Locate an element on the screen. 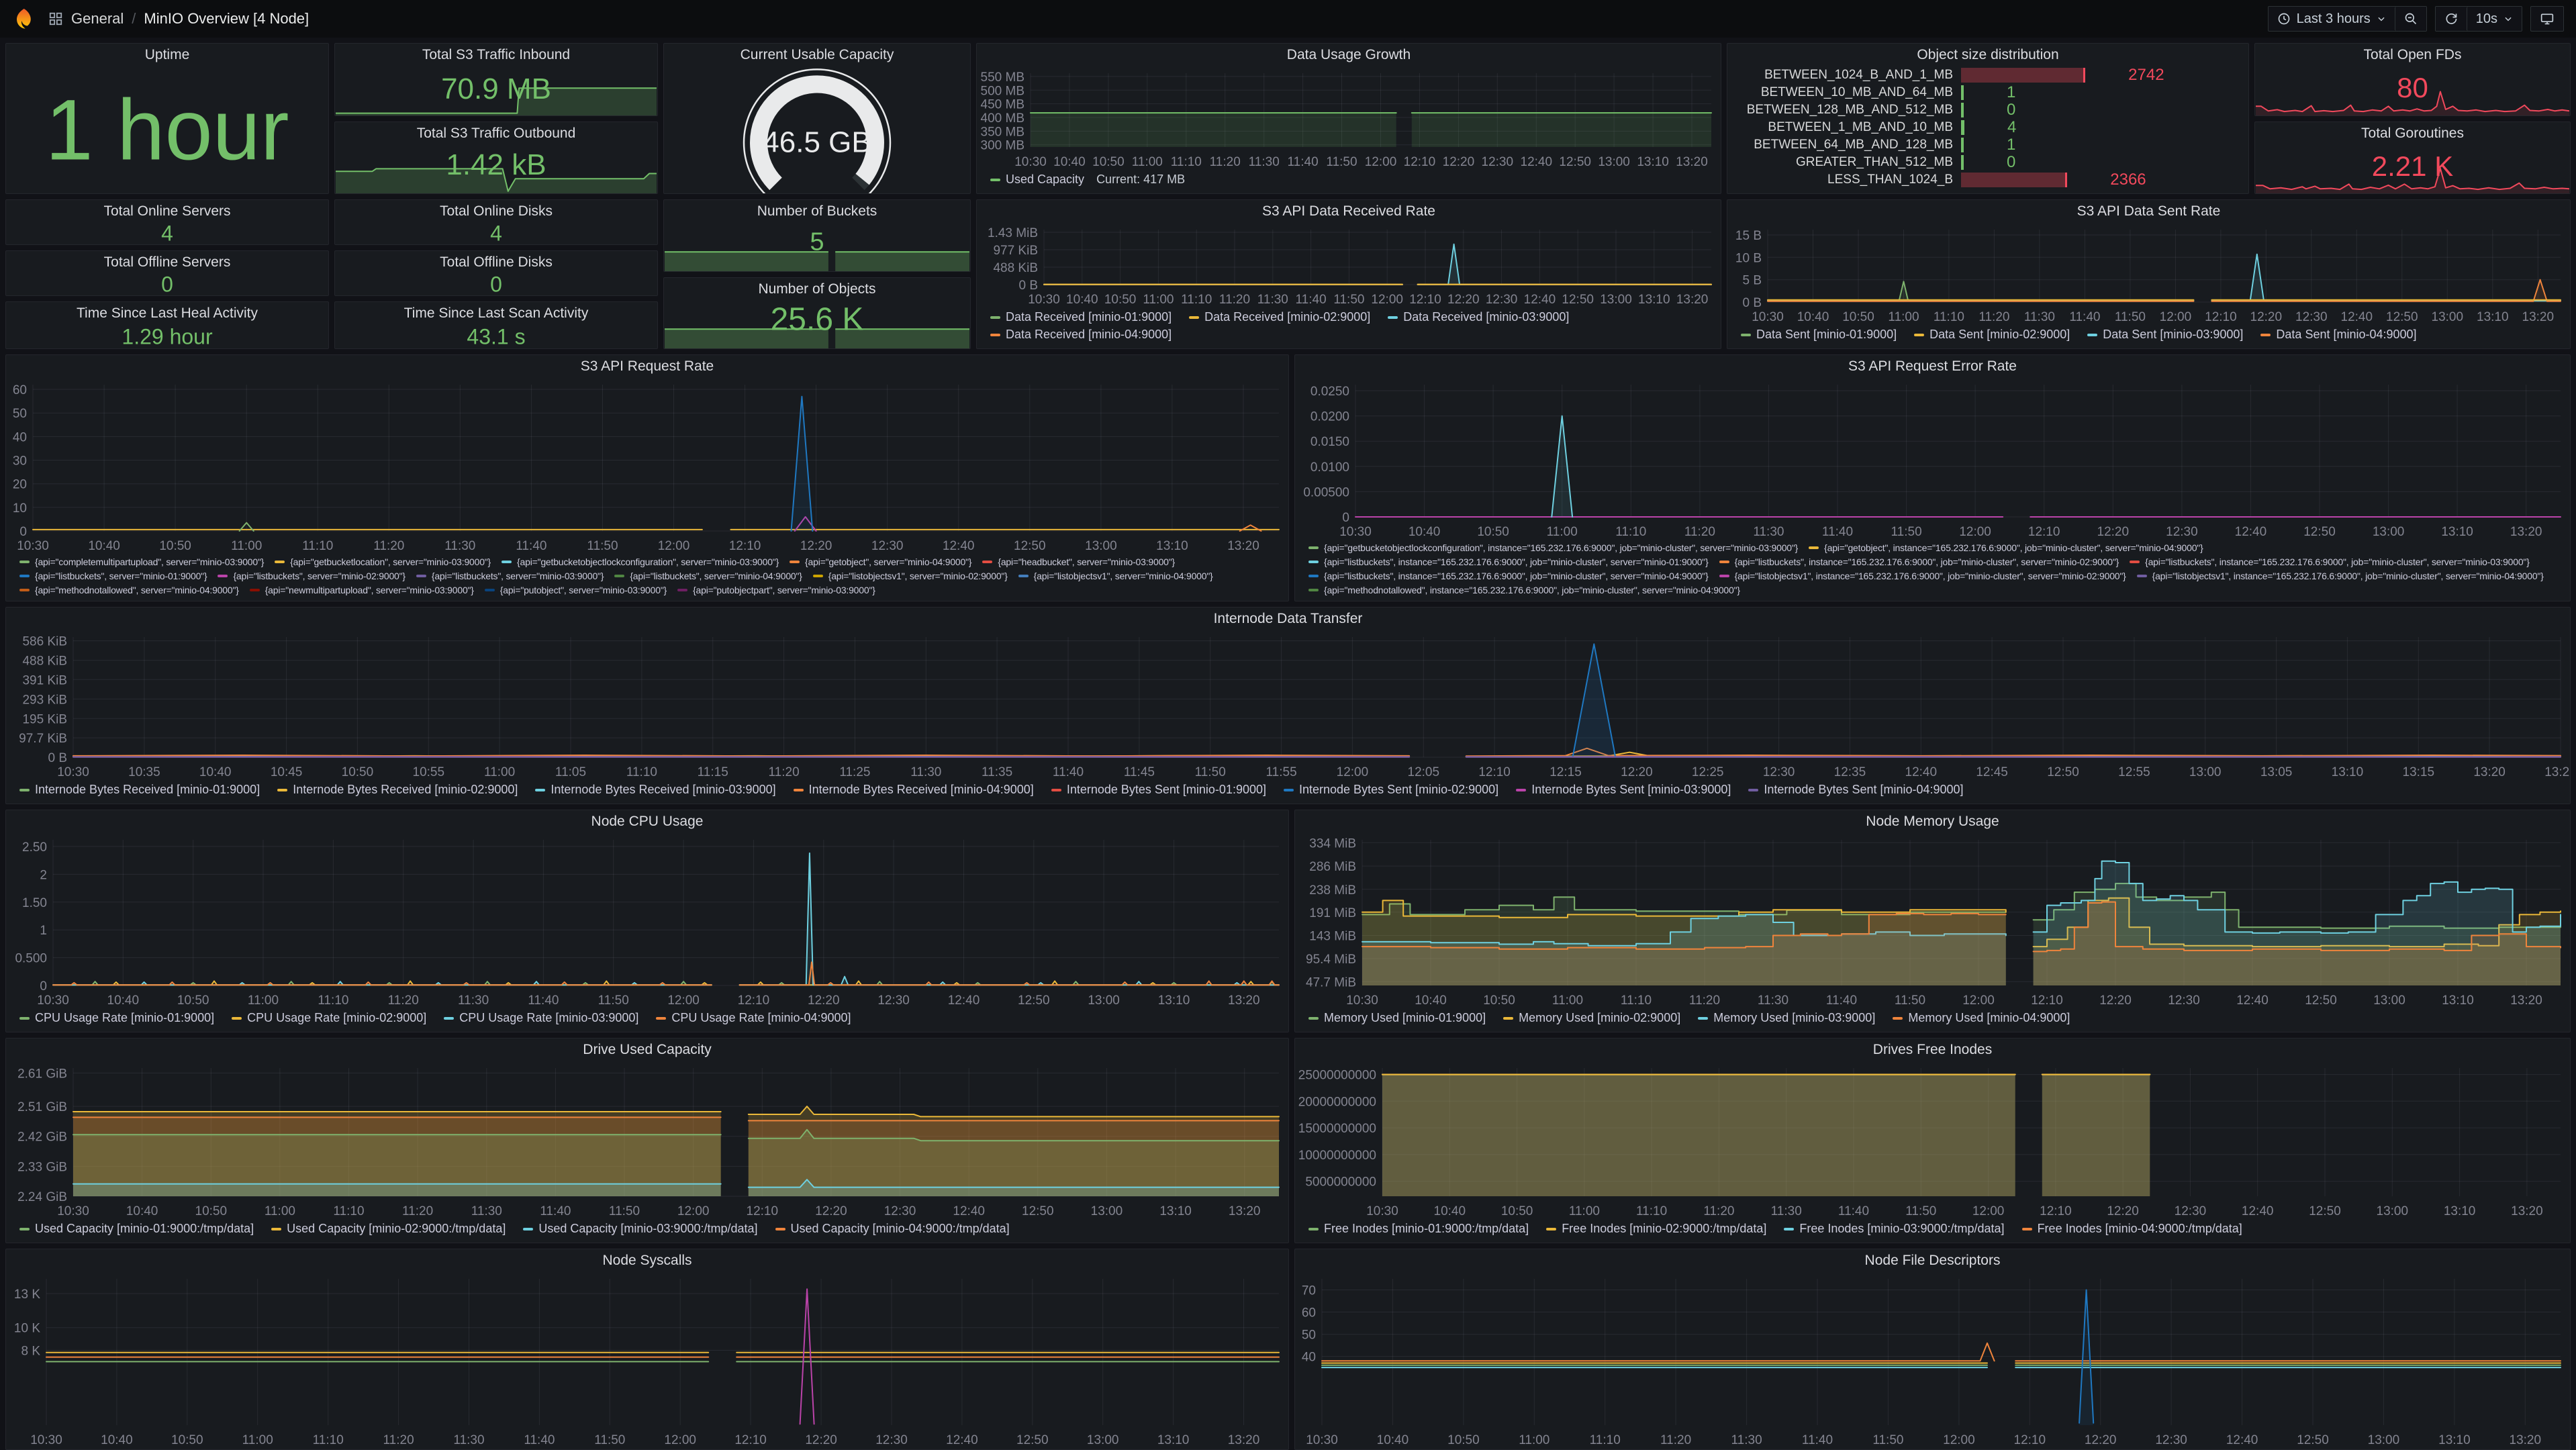 This screenshot has width=2576, height=1450. refresh-button is located at coordinates (2451, 19).